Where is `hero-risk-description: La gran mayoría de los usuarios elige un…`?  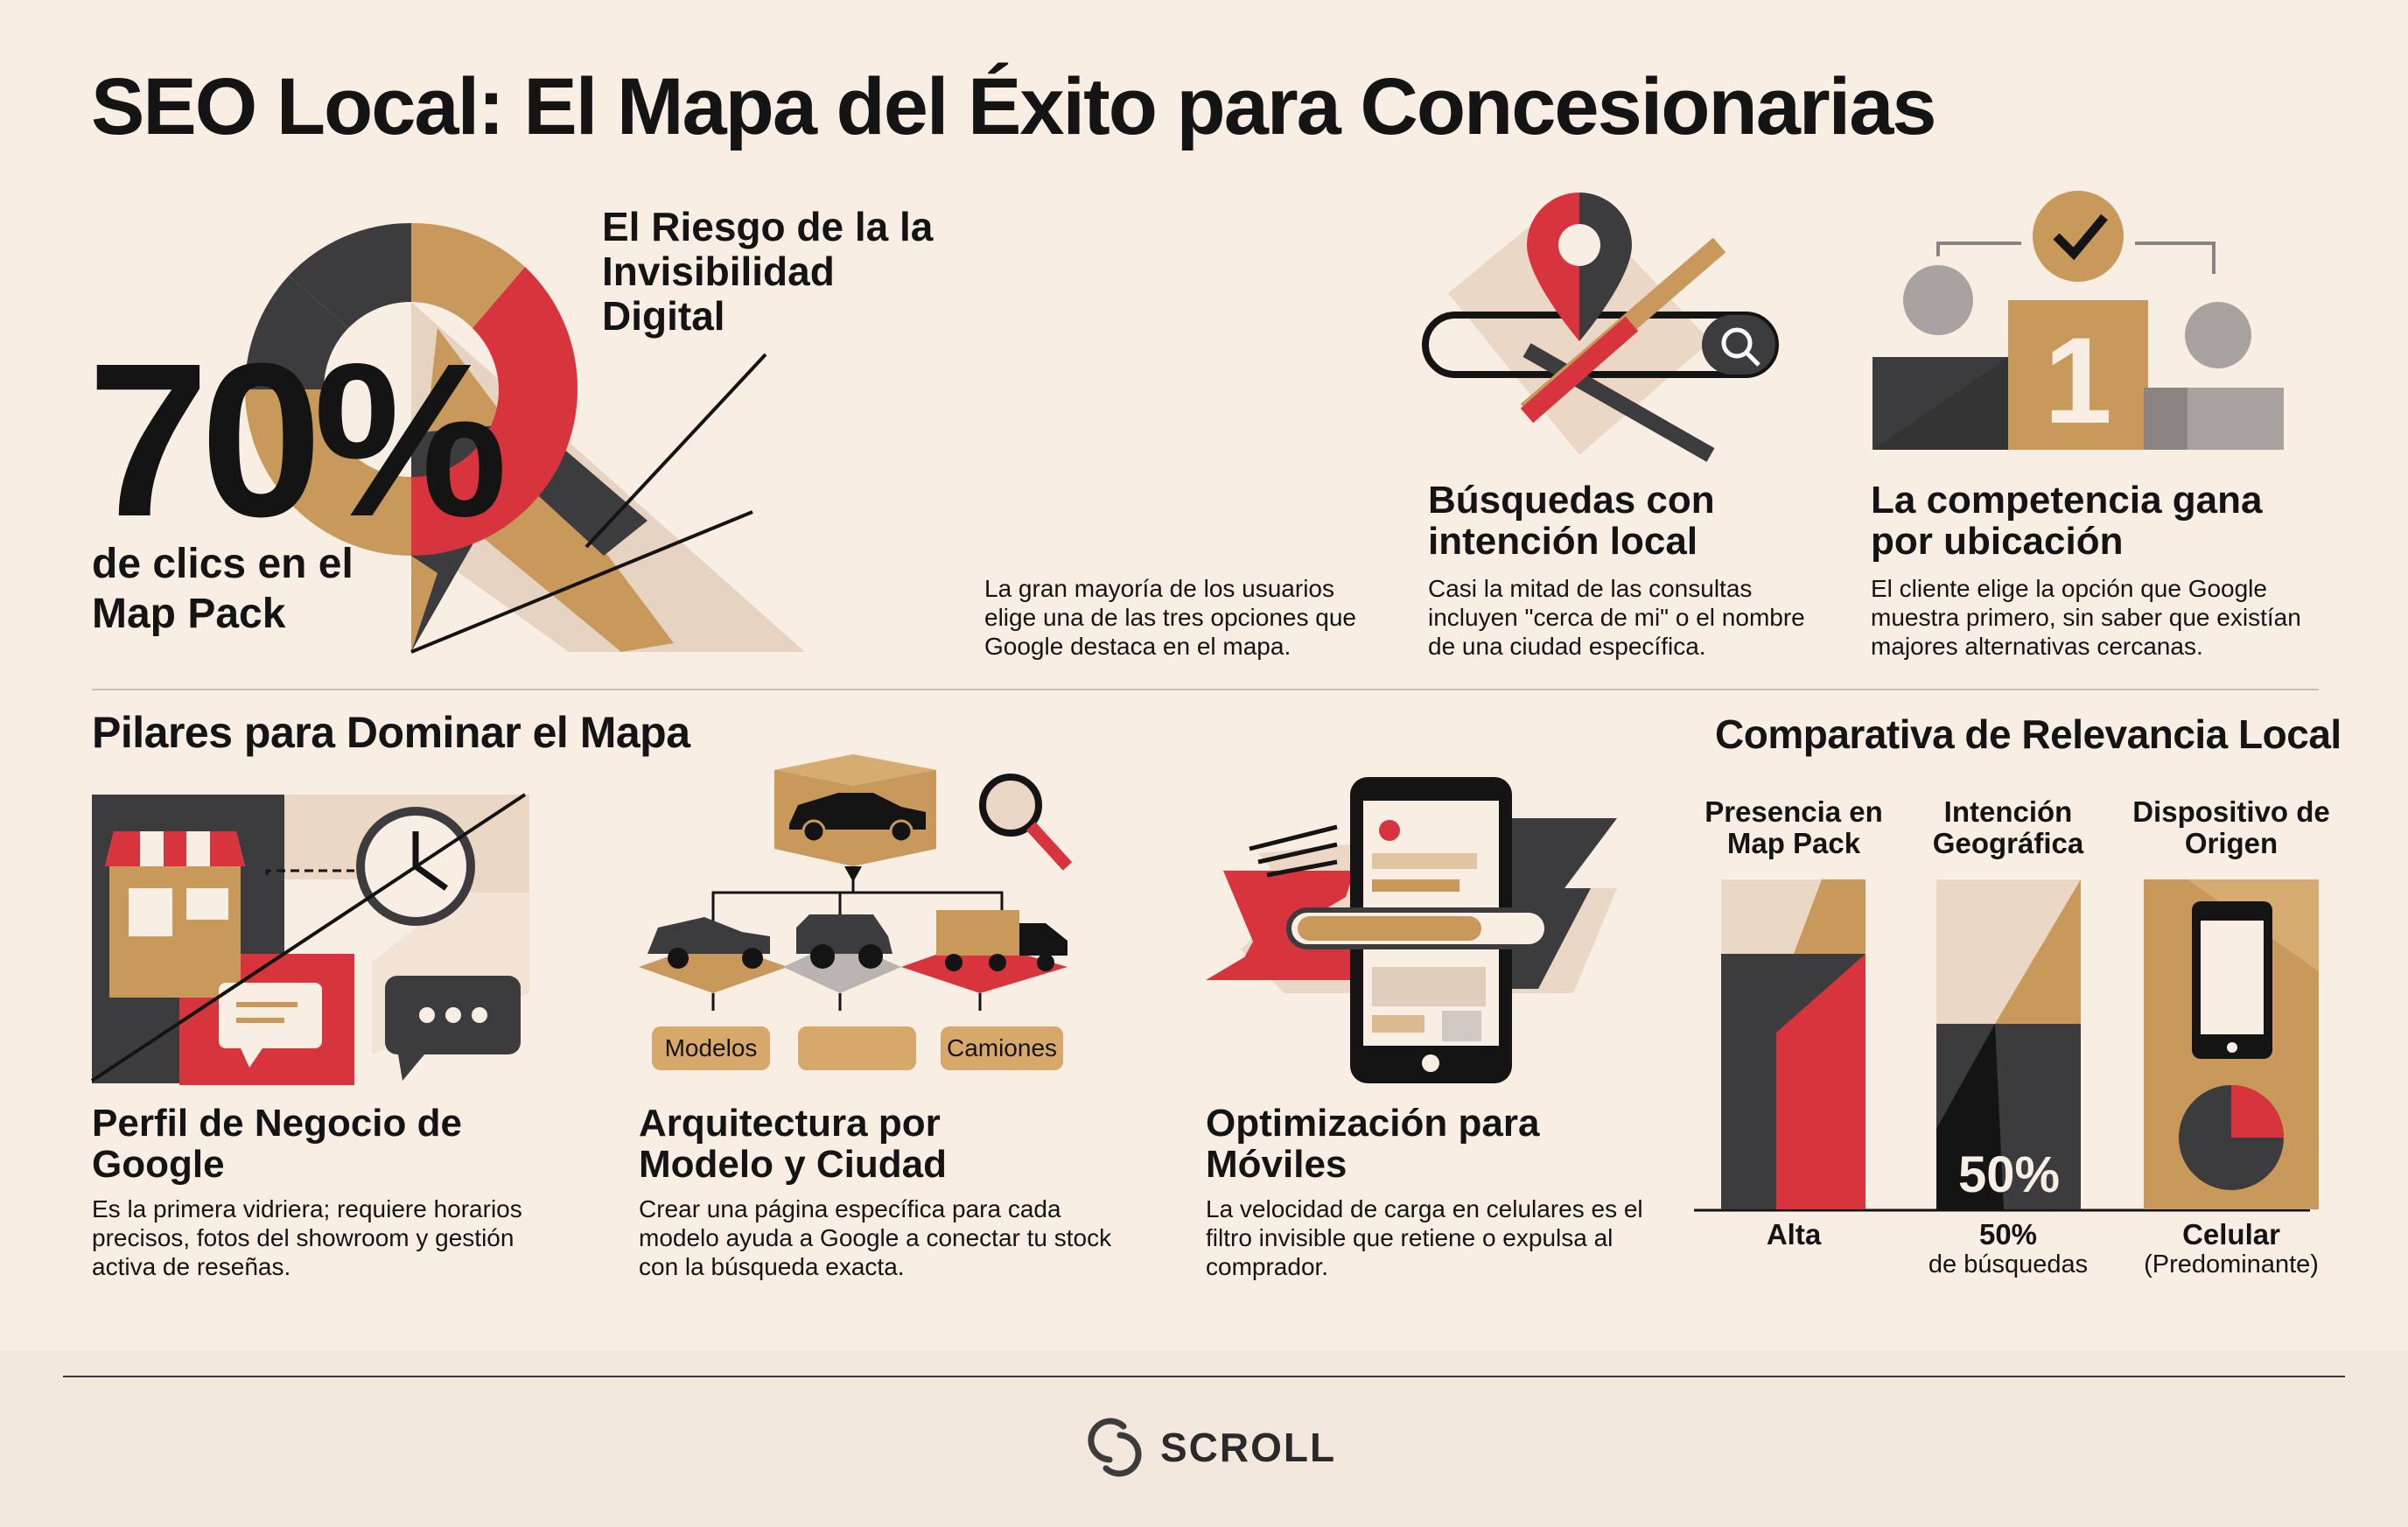 hero-risk-description: La gran mayoría de los usuarios elige un… is located at coordinates (1170, 617).